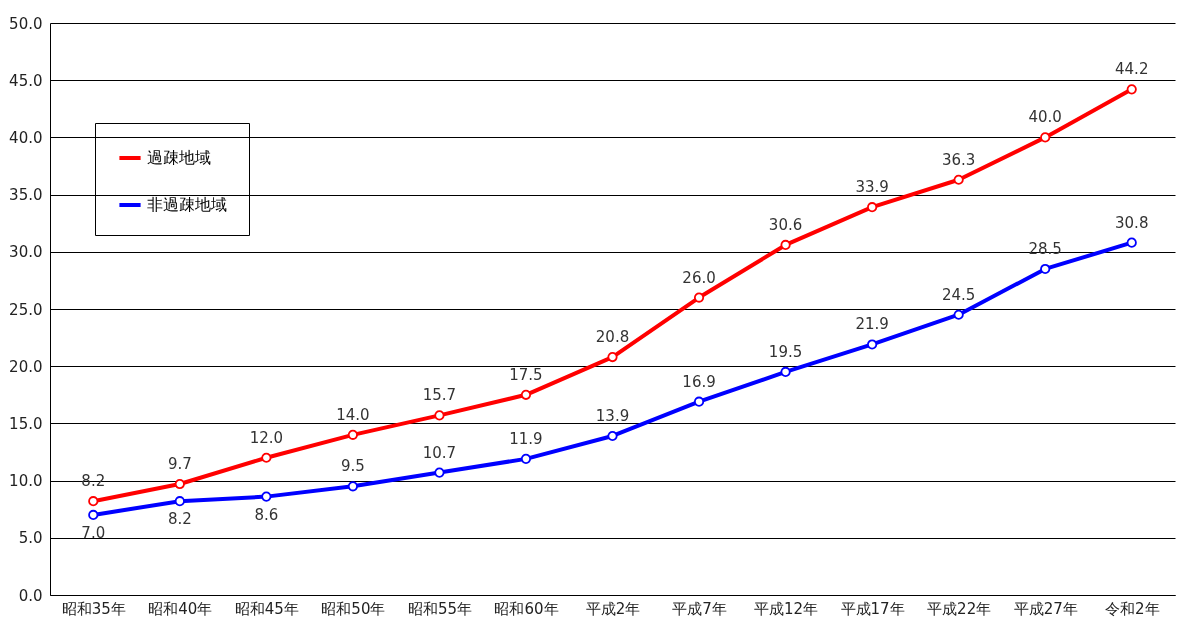  Describe the element at coordinates (26, 23) in the screenshot. I see `y-tick-label: 50.0` at that location.